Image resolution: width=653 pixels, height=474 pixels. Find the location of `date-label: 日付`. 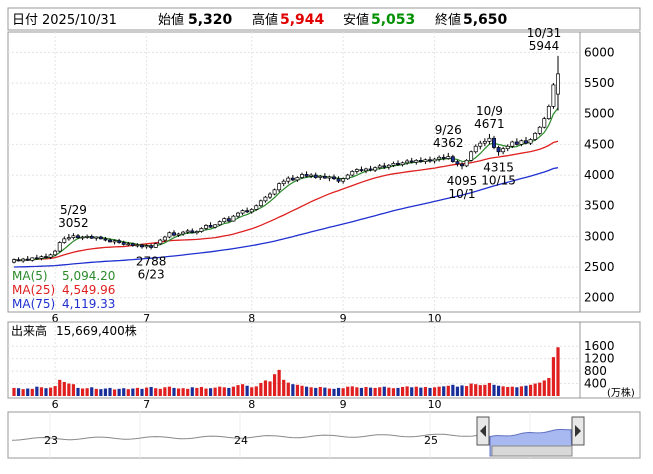

date-label: 日付 is located at coordinates (25, 20).